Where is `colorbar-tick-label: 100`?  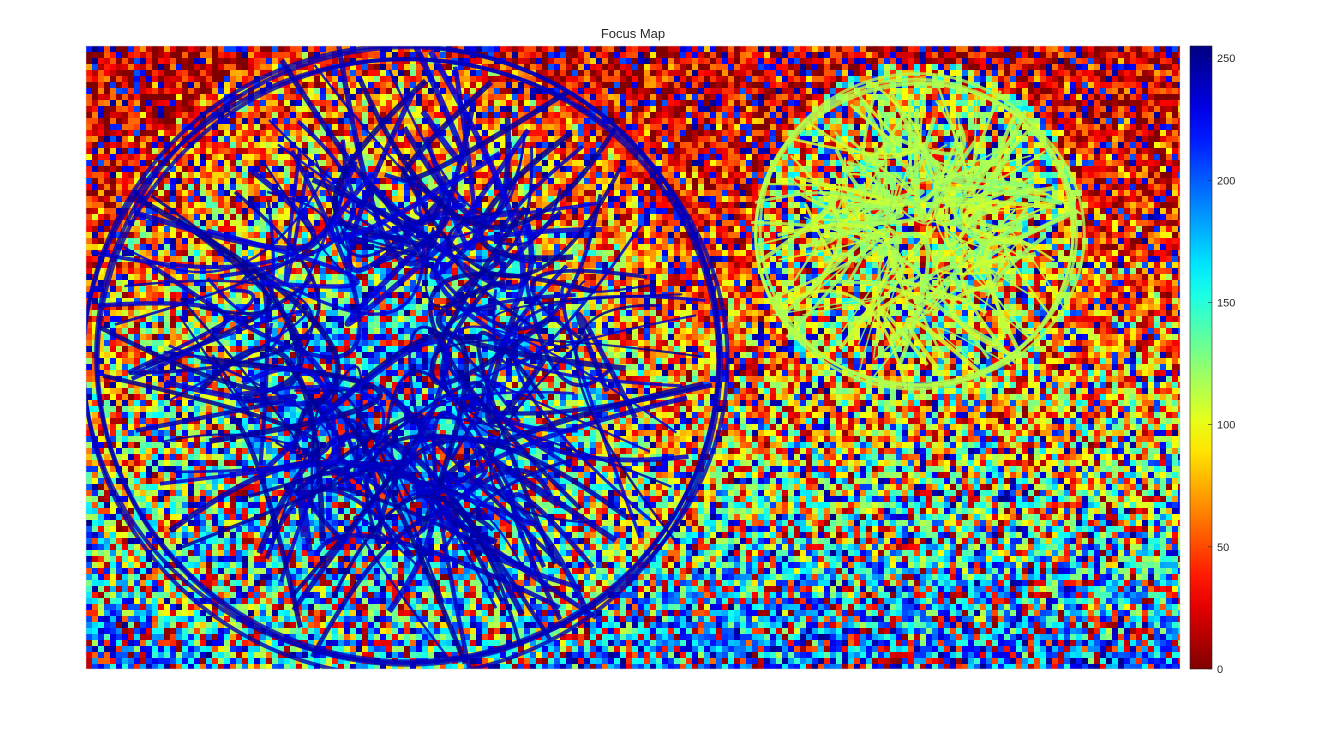
colorbar-tick-label: 100 is located at coordinates (1226, 426).